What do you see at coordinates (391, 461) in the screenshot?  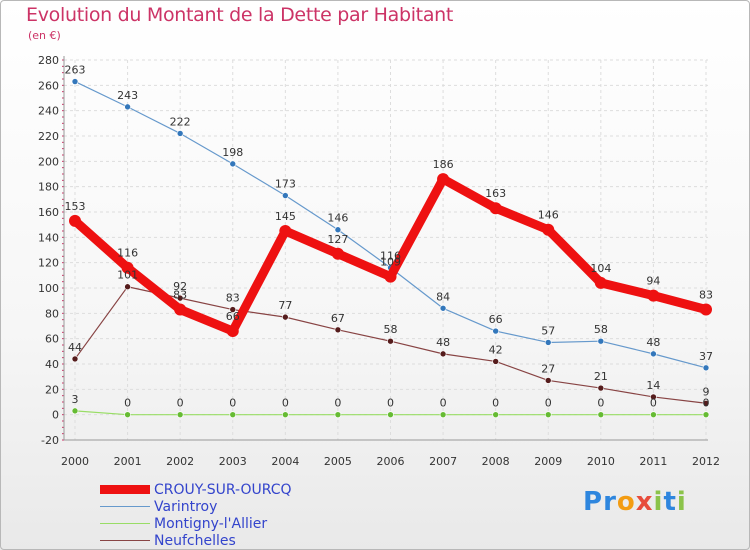 I see `x-tick-label: 2006` at bounding box center [391, 461].